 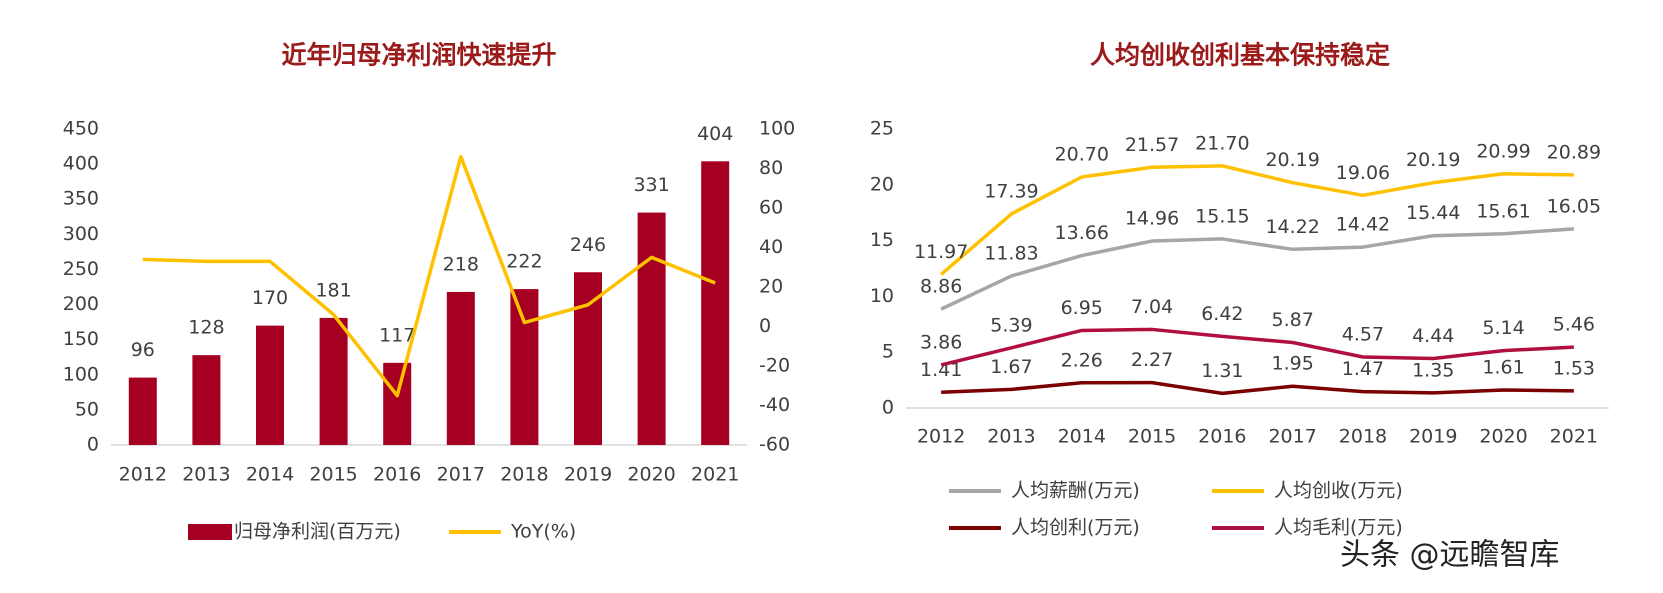 I want to click on data-label: 15.61, so click(x=1503, y=211).